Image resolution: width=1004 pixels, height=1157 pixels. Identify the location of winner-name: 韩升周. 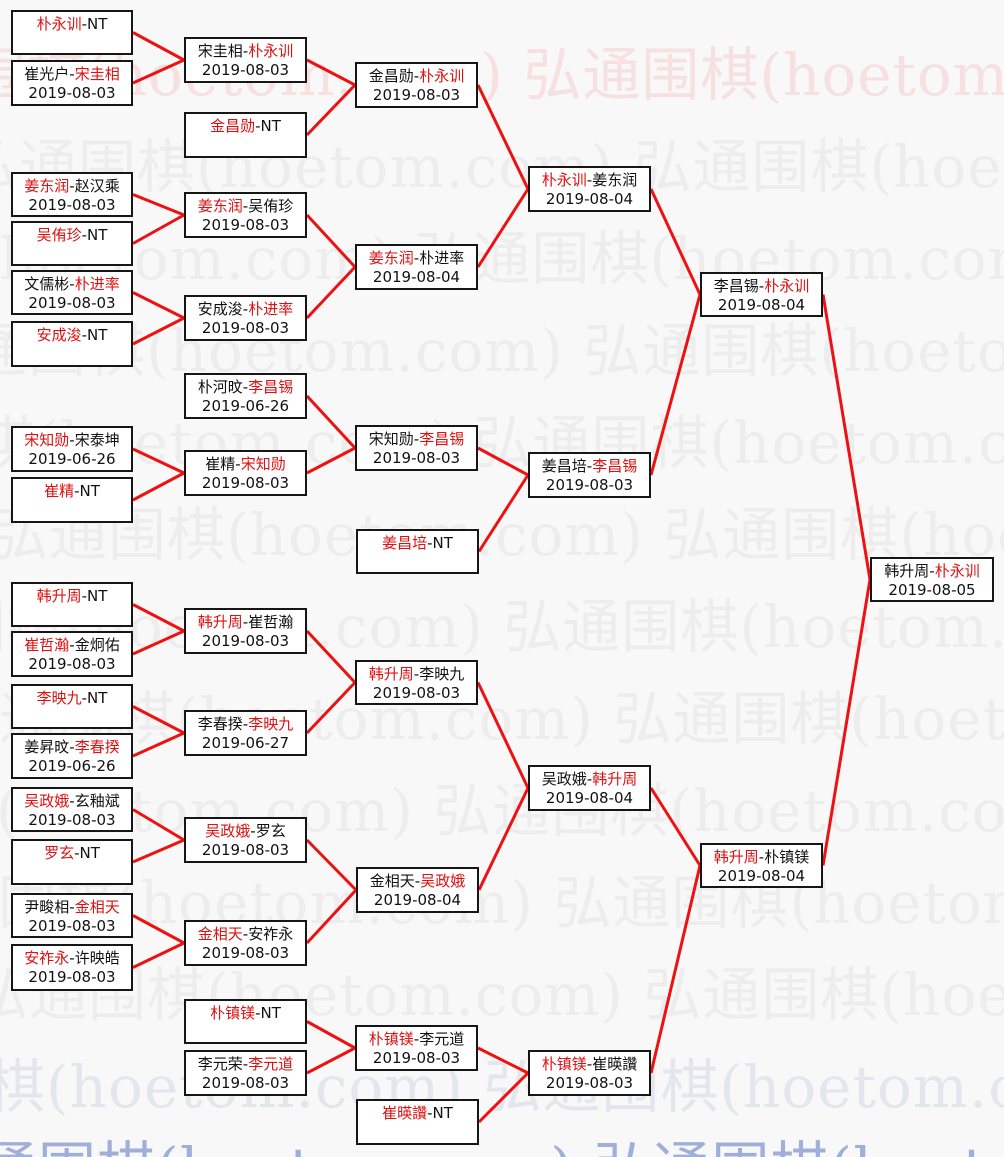
(220, 622).